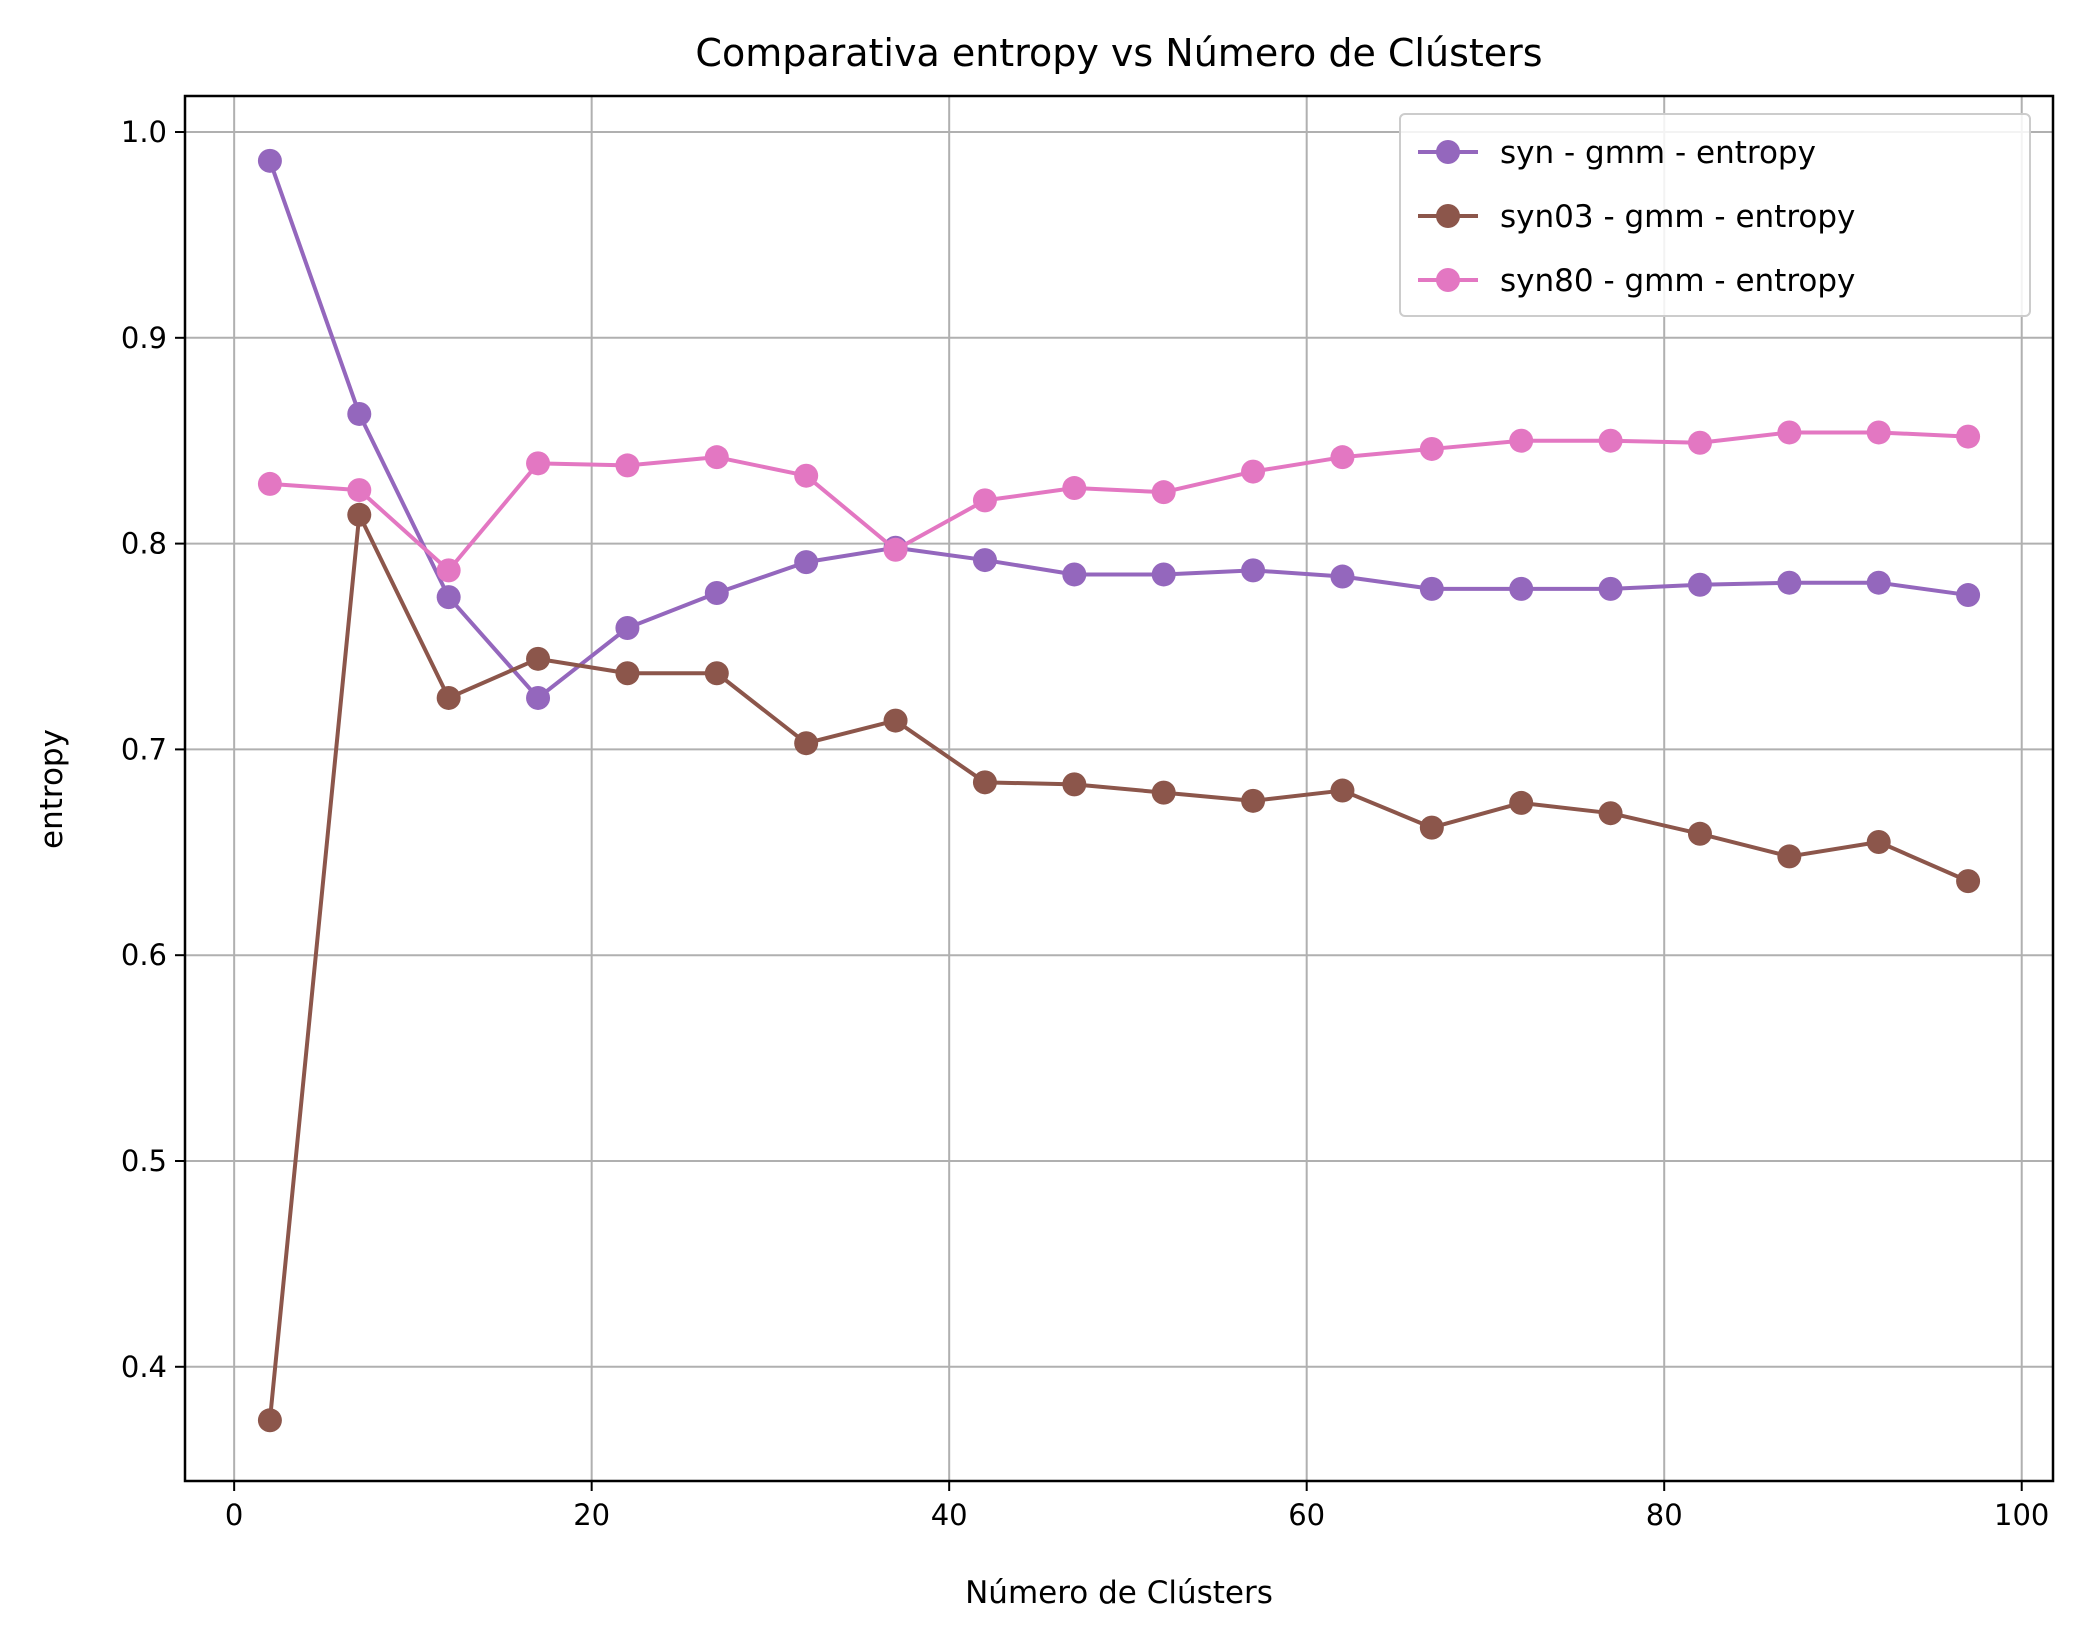 The width and height of the screenshot is (2082, 1640). I want to click on legend-box, so click(1715, 215).